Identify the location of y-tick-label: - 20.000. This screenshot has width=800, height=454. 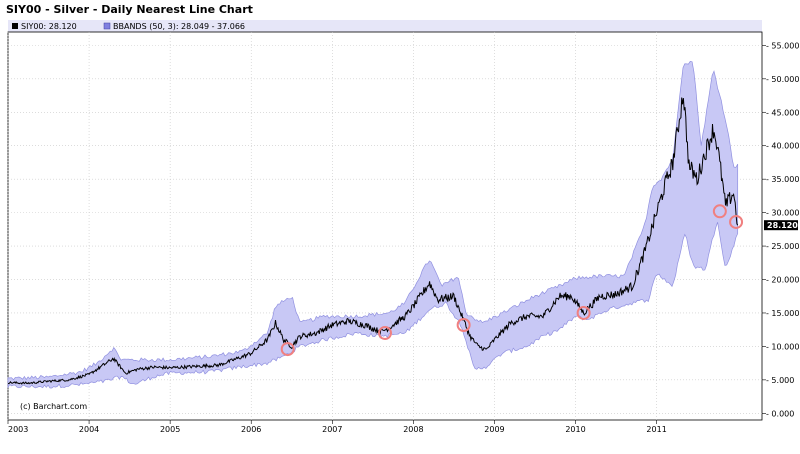
(782, 280).